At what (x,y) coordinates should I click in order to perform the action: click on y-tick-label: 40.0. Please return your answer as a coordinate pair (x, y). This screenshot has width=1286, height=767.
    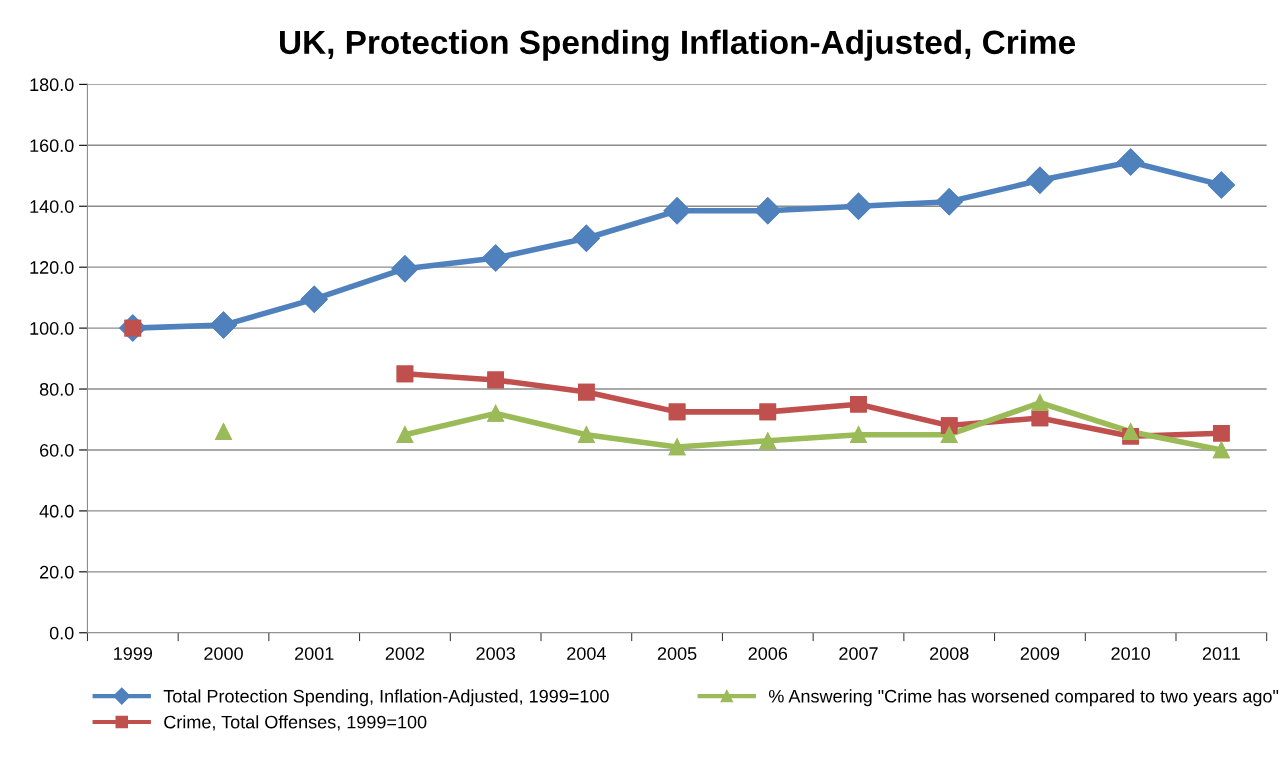
    Looking at the image, I should click on (56, 511).